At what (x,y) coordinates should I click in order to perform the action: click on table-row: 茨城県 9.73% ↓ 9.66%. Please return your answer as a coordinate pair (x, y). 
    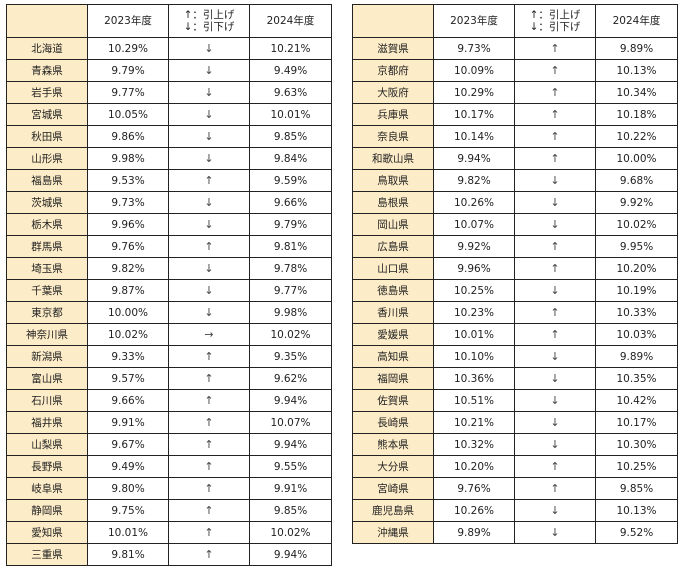
    Looking at the image, I should click on (169, 202).